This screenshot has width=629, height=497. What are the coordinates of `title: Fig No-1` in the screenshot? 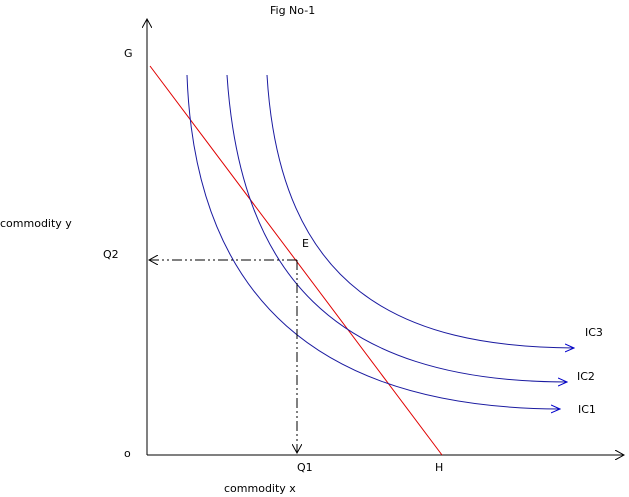 It's located at (292, 10).